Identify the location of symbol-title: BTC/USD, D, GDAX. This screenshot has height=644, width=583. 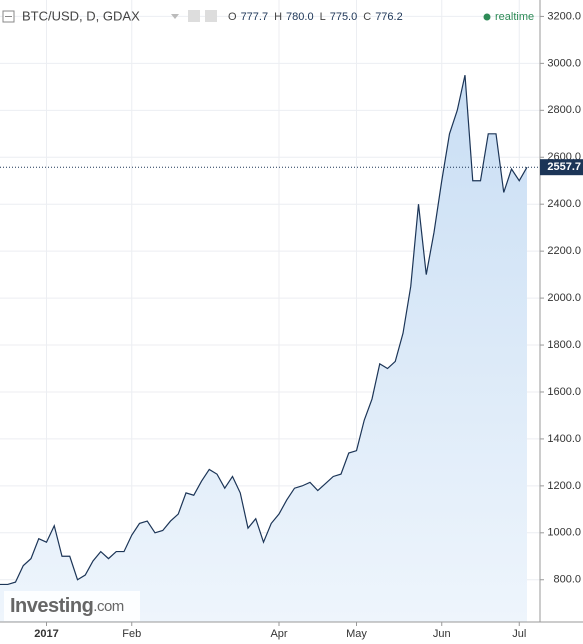
(81, 15).